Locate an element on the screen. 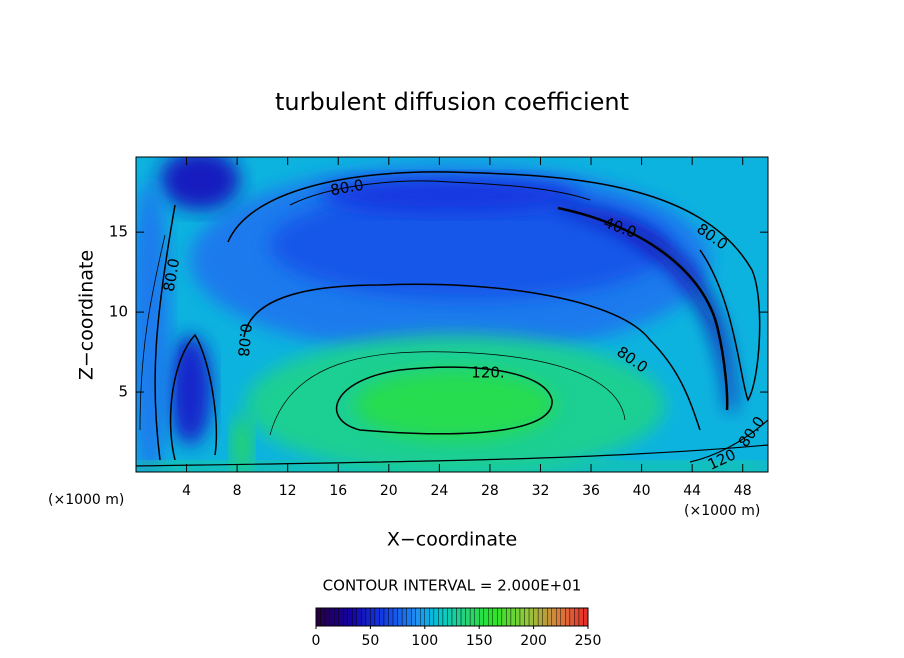 Image resolution: width=904 pixels, height=658 pixels. x-tick-label: 8 is located at coordinates (237, 491).